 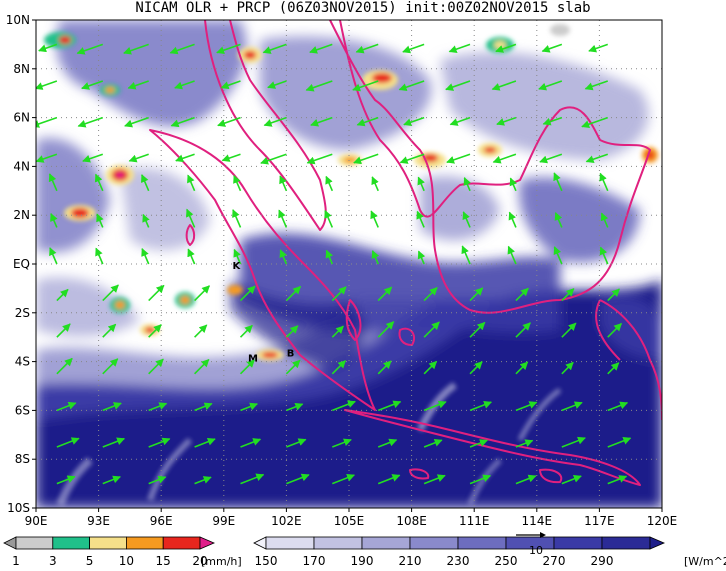 What do you see at coordinates (126, 561) in the screenshot?
I see `prcp-tick-label: 10` at bounding box center [126, 561].